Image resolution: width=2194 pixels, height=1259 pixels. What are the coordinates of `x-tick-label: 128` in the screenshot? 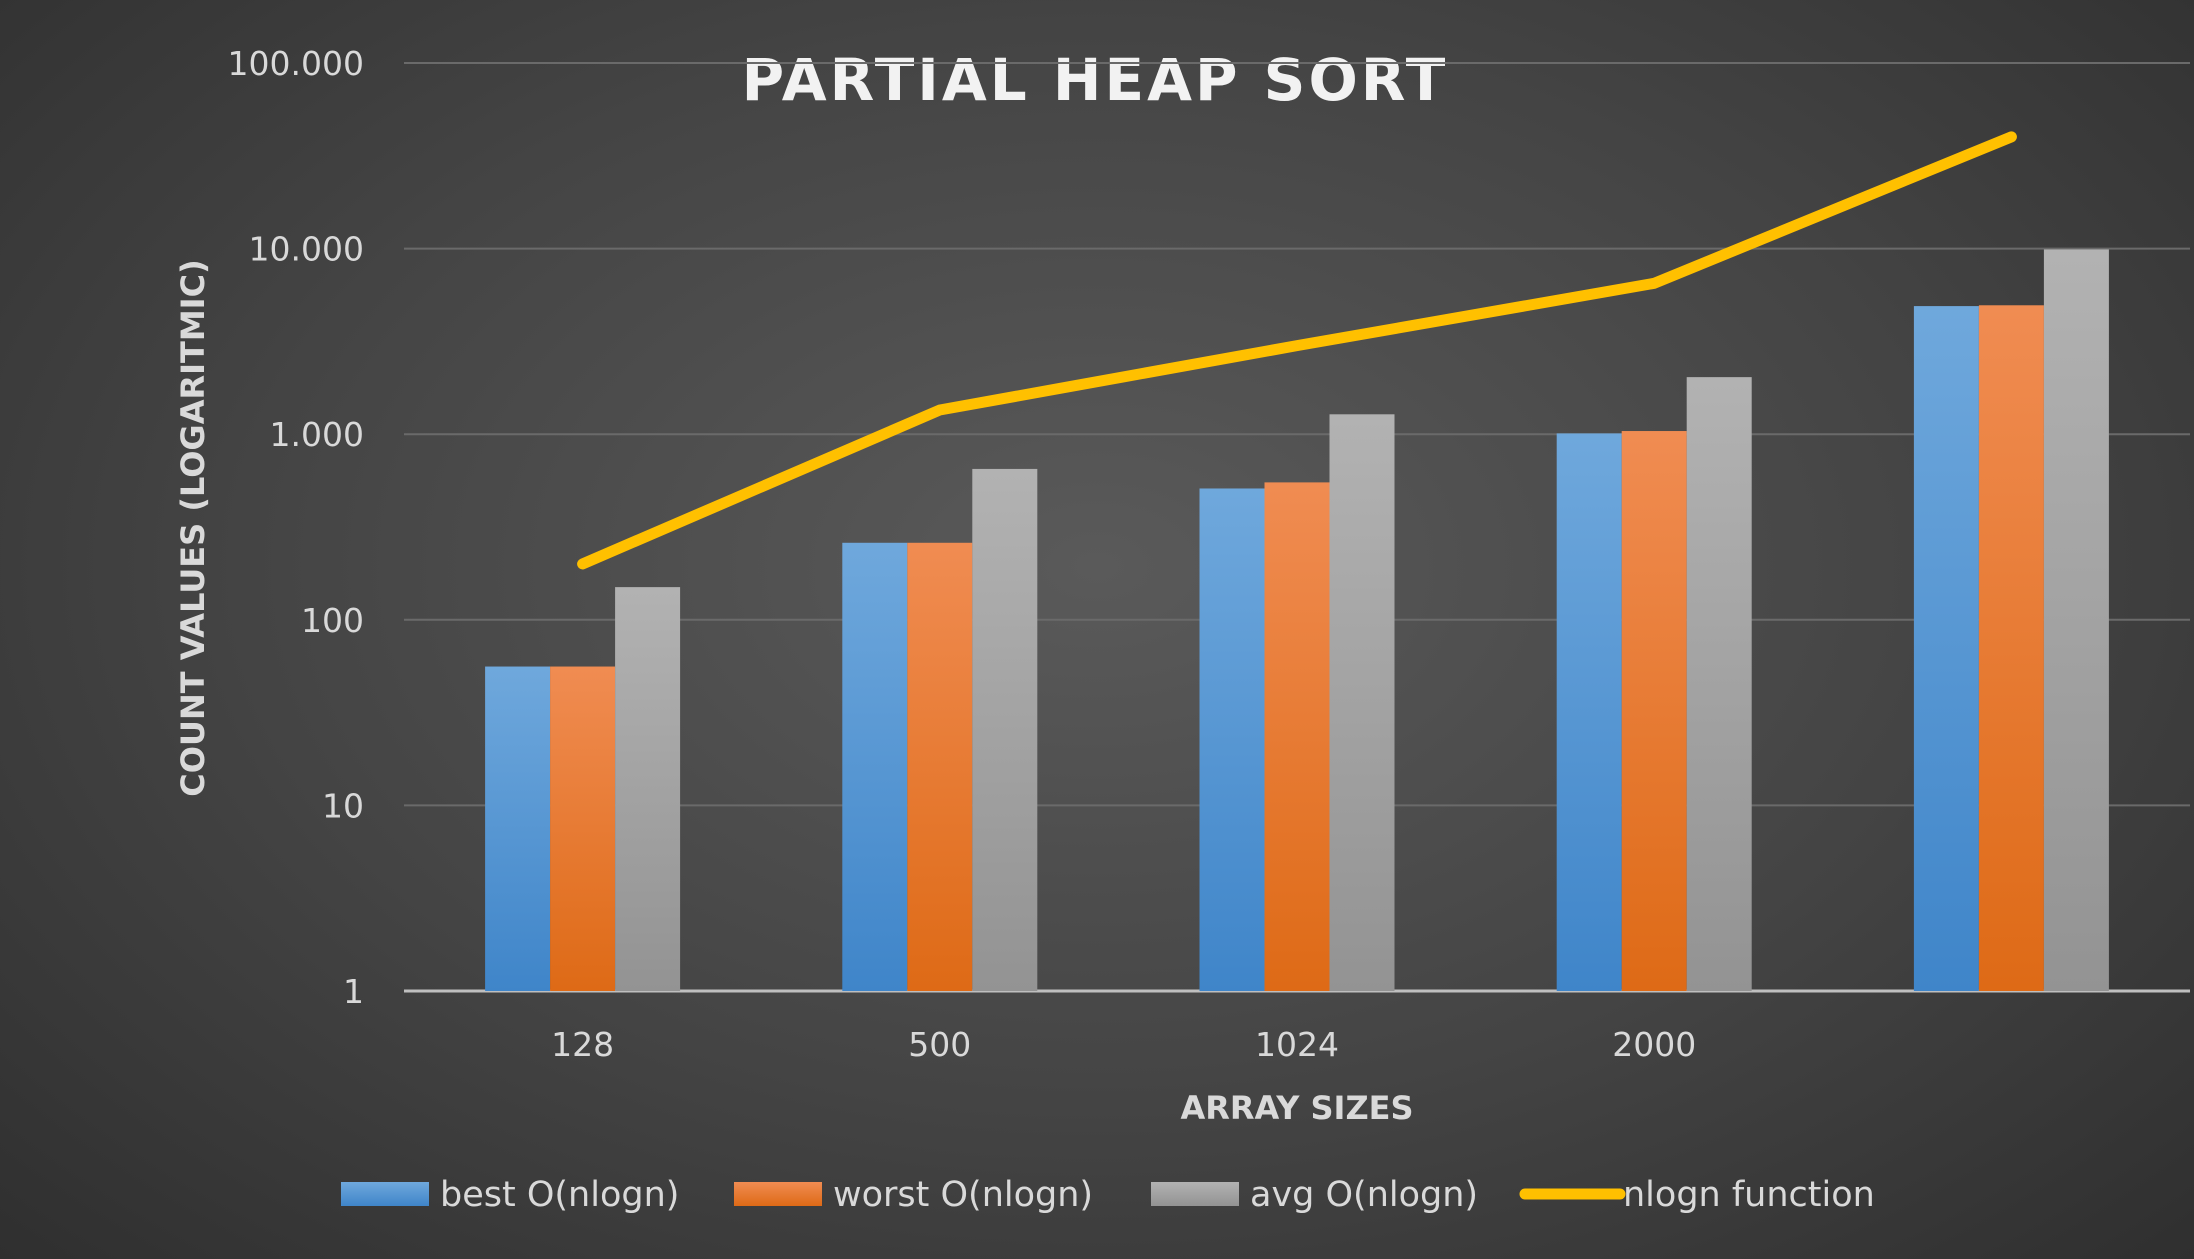 It's located at (582, 1044).